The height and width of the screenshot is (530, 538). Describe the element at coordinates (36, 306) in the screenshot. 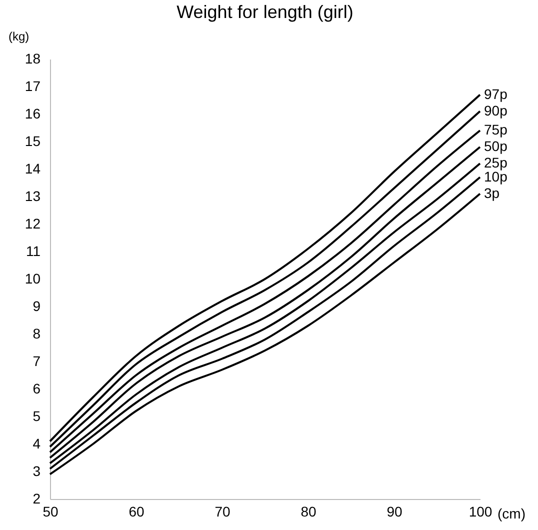

I see `y-tick-label: 9` at that location.